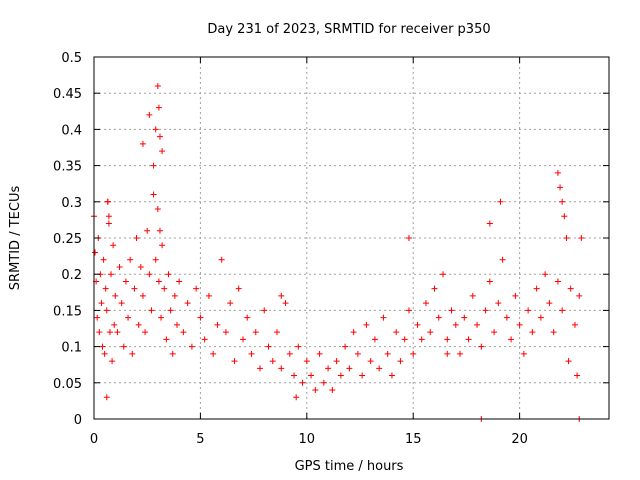  Describe the element at coordinates (94, 439) in the screenshot. I see `x-tick-label: 0` at that location.